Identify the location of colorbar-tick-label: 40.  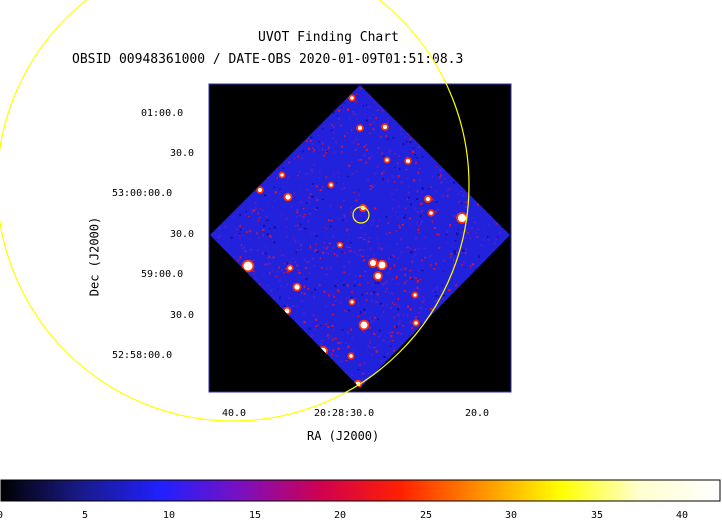
(682, 515).